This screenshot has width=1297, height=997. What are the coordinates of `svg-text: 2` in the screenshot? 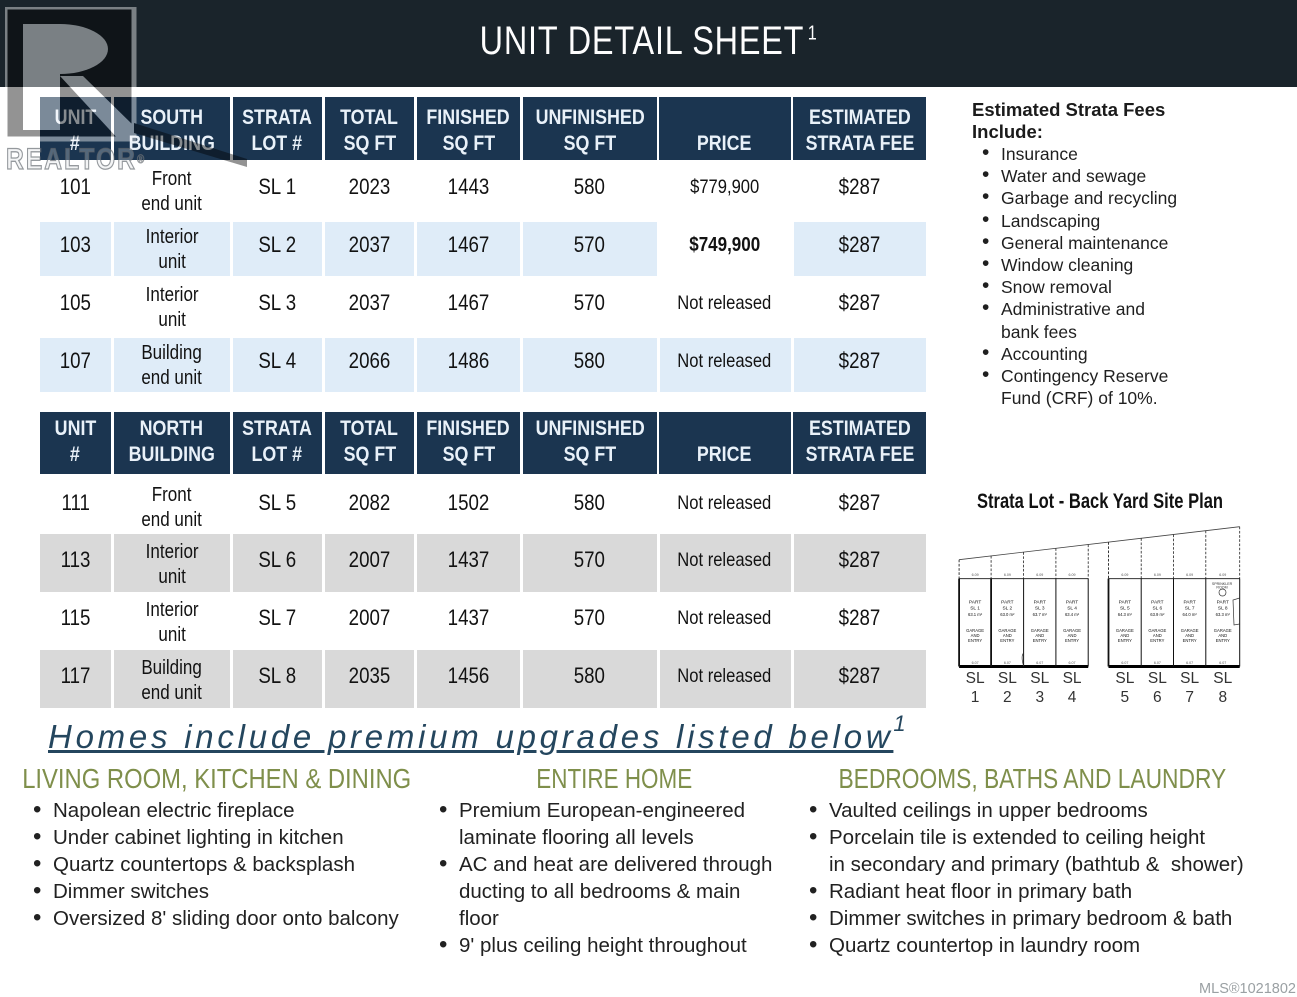 It's located at (1007, 697).